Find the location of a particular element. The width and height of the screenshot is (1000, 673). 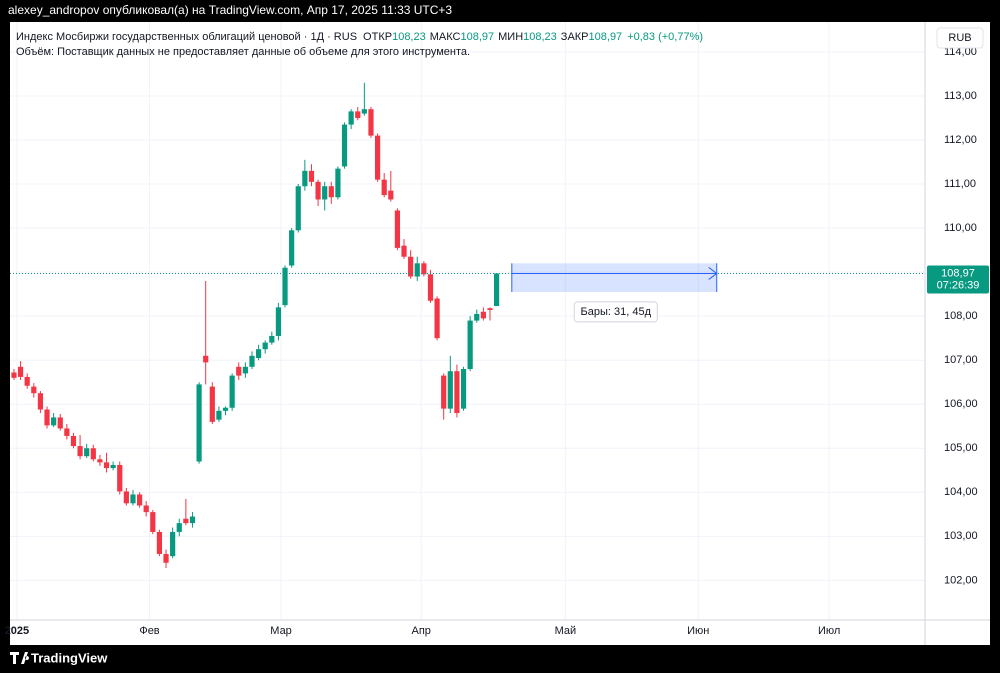

x-tick-label: Май is located at coordinates (566, 631).